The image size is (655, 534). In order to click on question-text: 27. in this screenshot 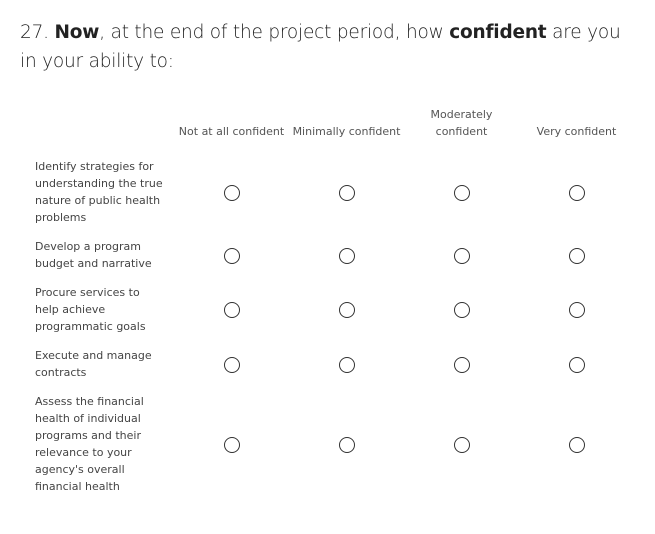, I will do `click(37, 32)`.